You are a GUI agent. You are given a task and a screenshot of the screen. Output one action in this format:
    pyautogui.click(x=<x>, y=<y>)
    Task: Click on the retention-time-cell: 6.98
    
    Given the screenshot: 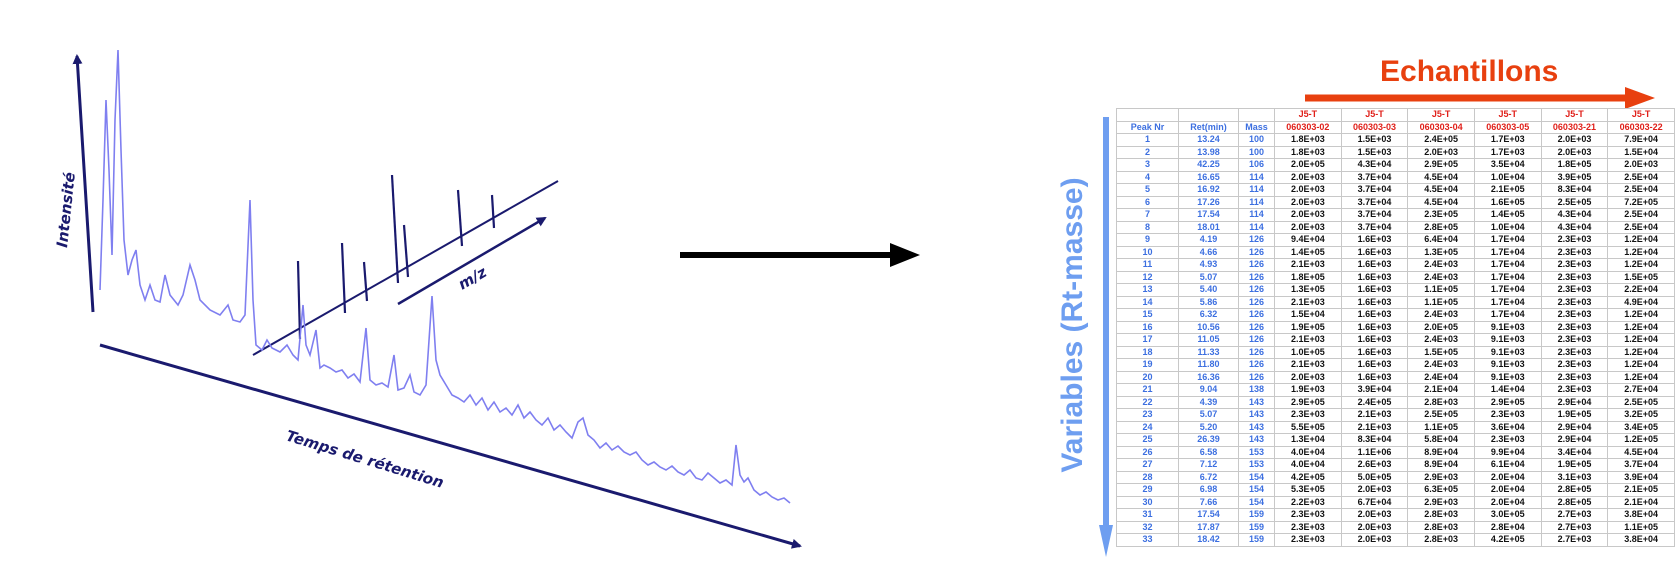 What is the action you would take?
    pyautogui.click(x=1208, y=490)
    